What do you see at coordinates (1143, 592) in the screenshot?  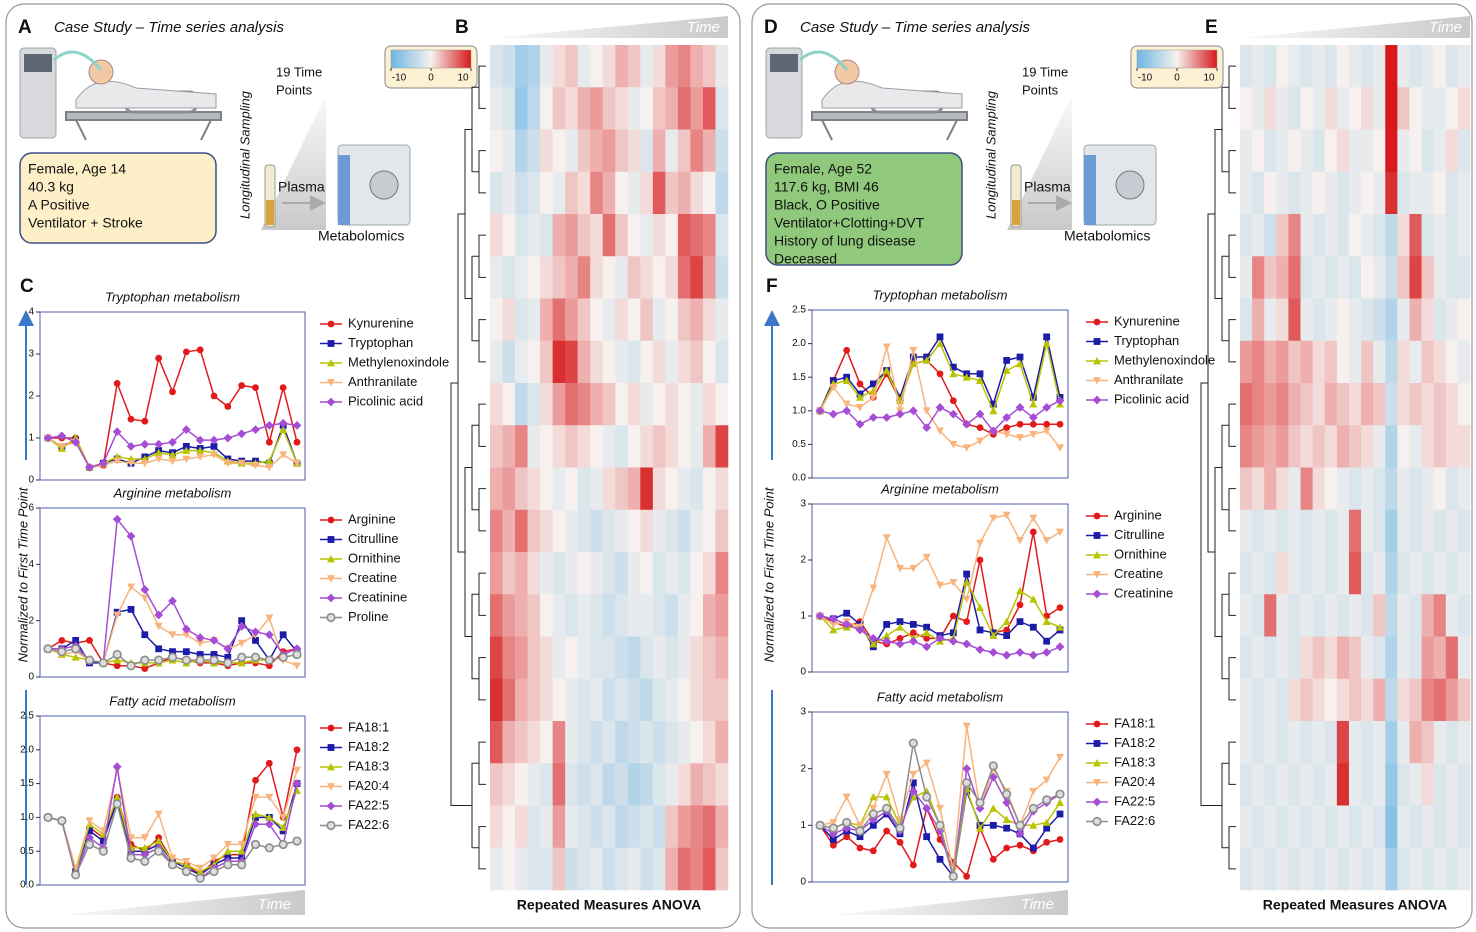 I see `legend-label: Creatinine` at bounding box center [1143, 592].